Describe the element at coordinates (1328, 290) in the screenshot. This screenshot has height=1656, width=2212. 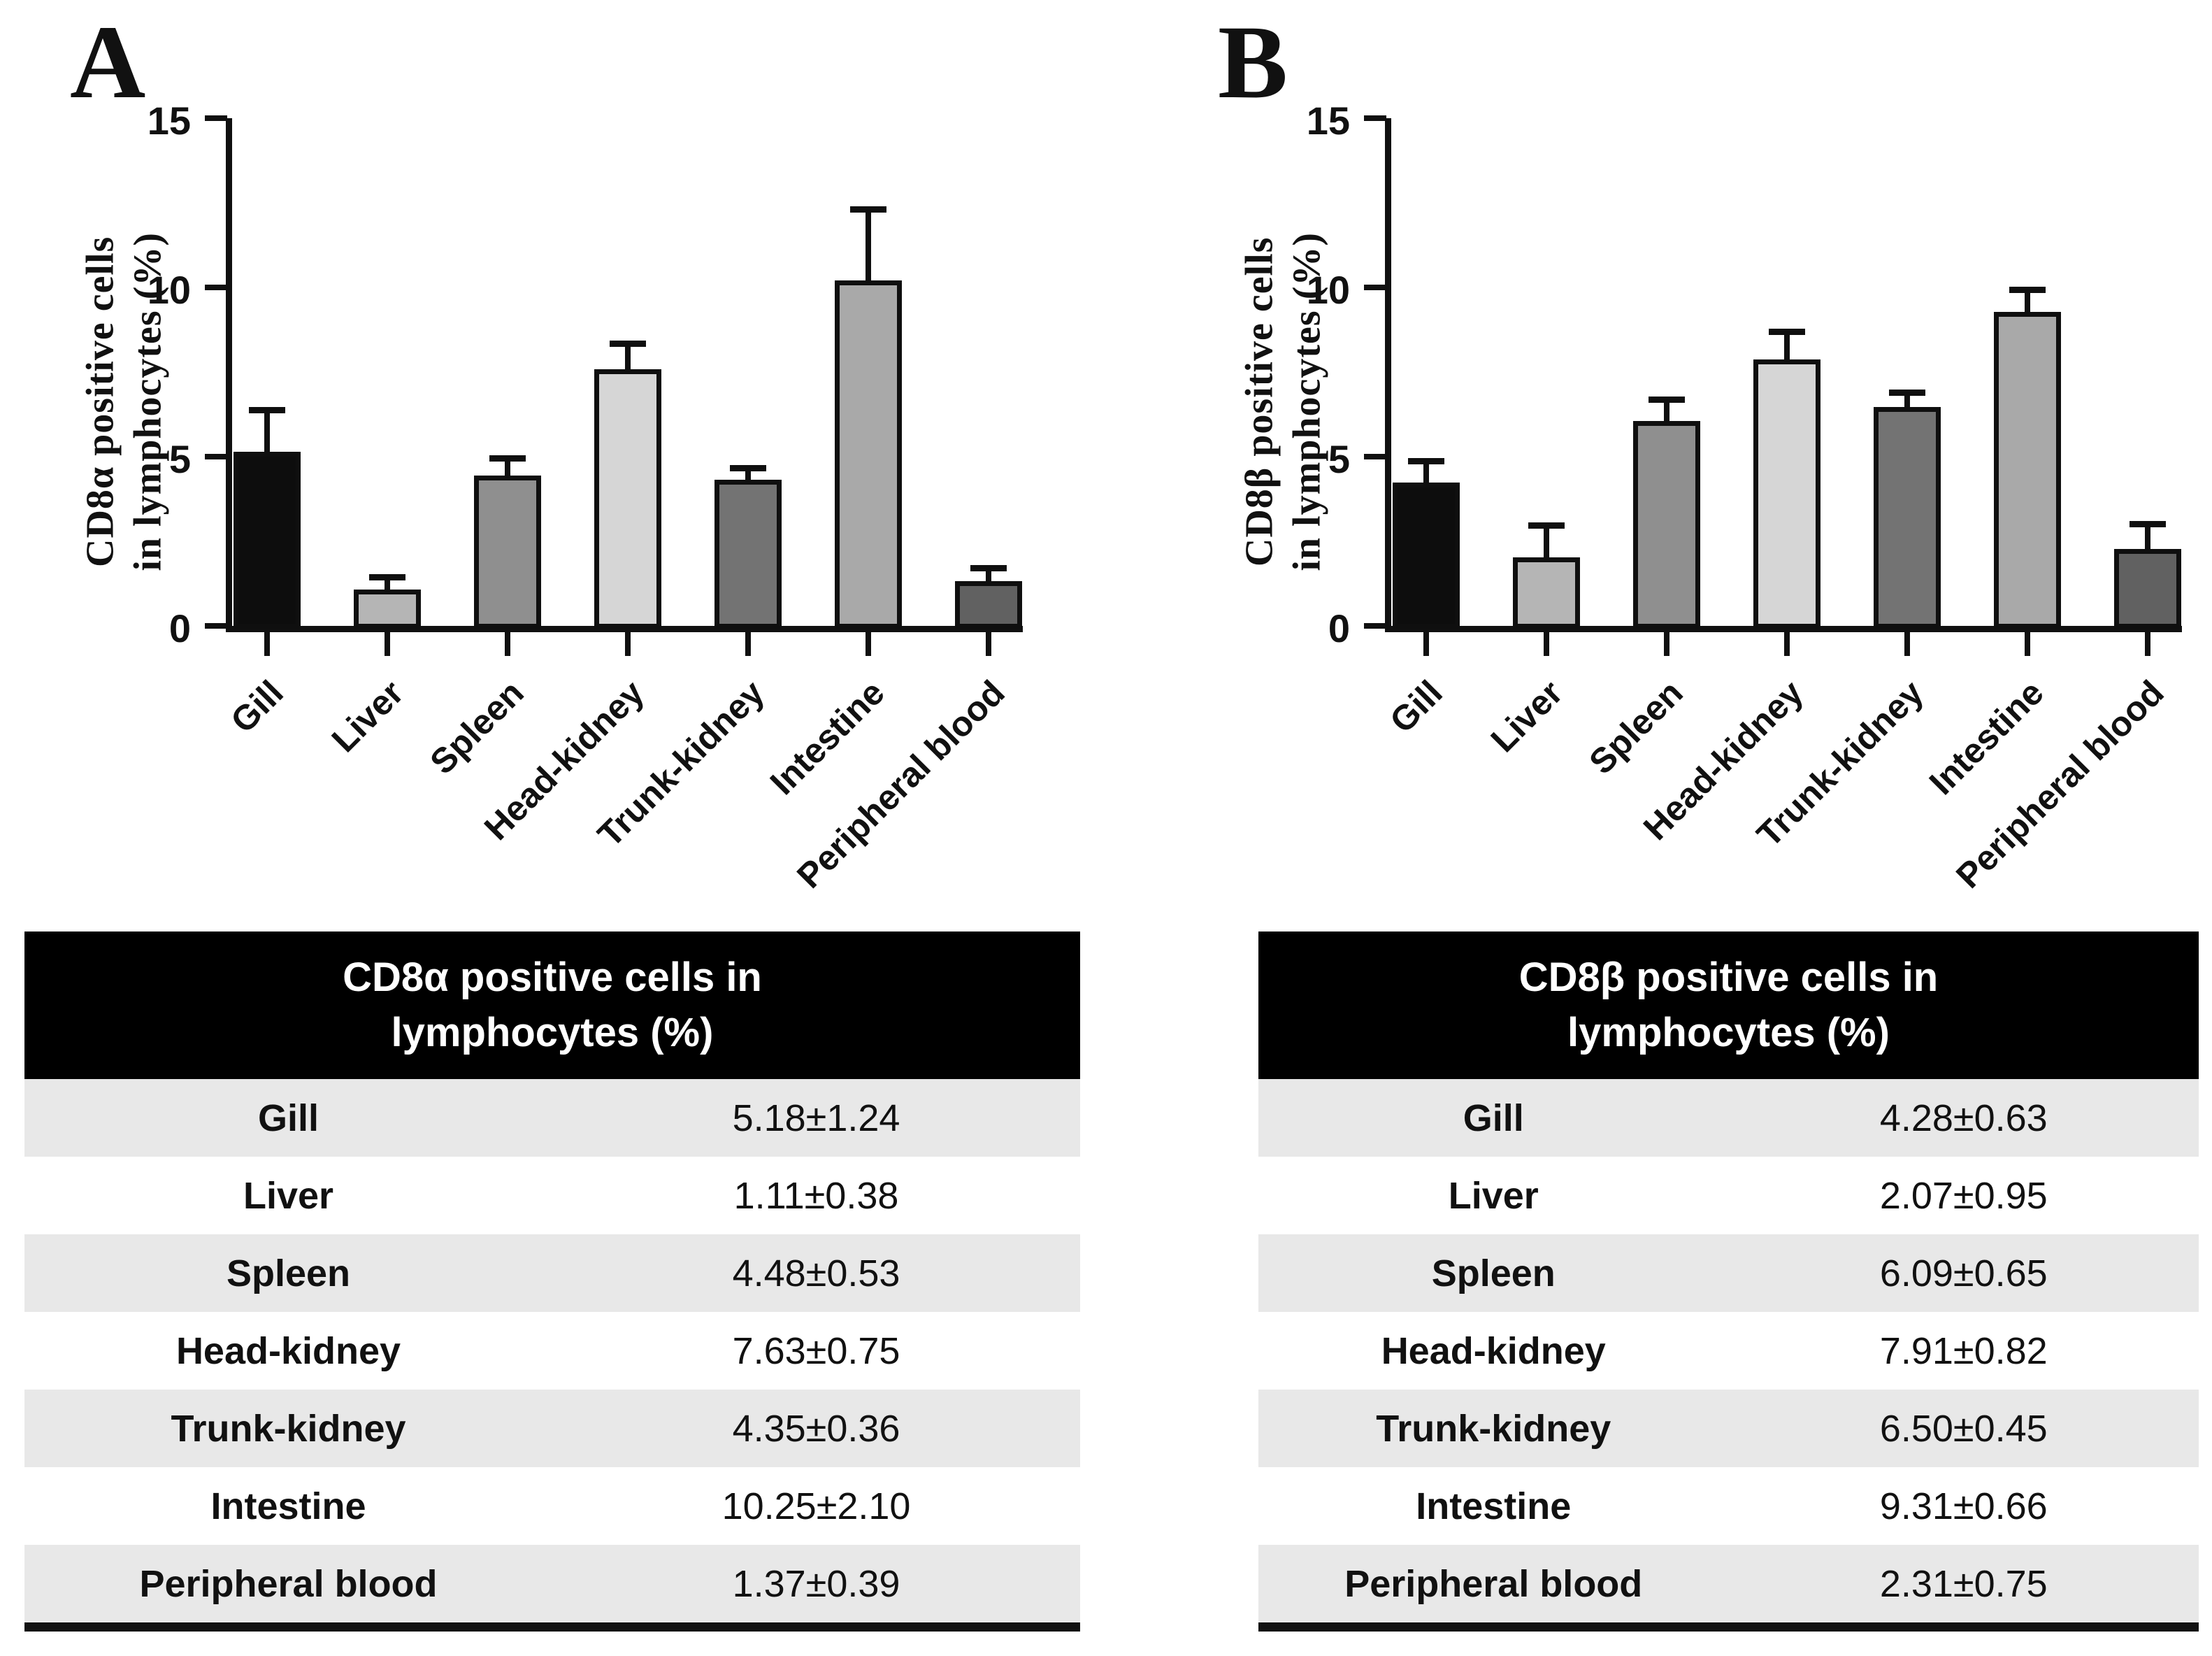
I see `y-tick-label: 10` at that location.